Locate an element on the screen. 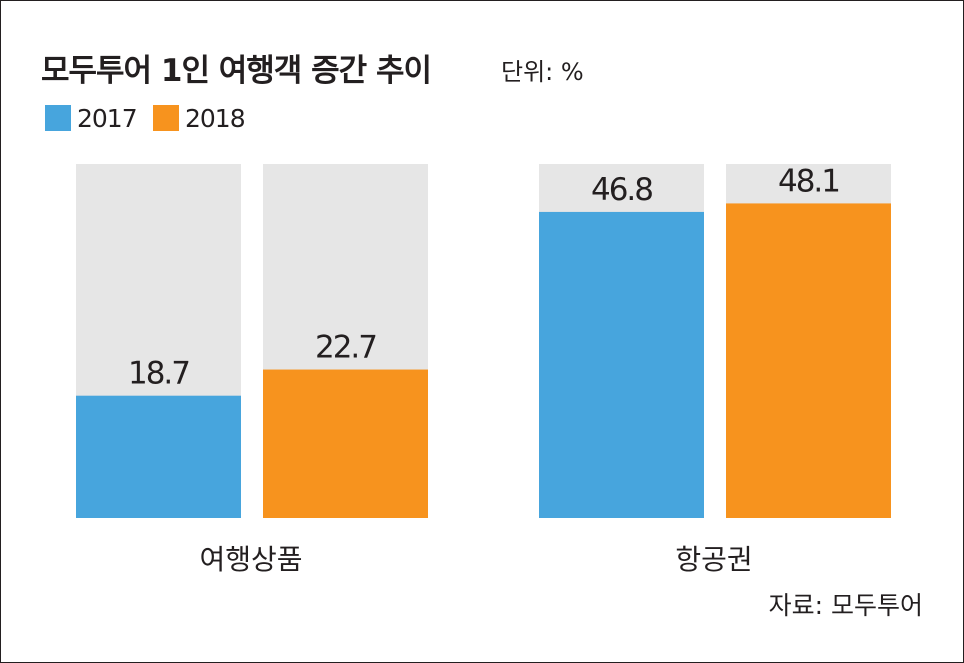  source-label: 자료: 모두투어 is located at coordinates (845, 605).